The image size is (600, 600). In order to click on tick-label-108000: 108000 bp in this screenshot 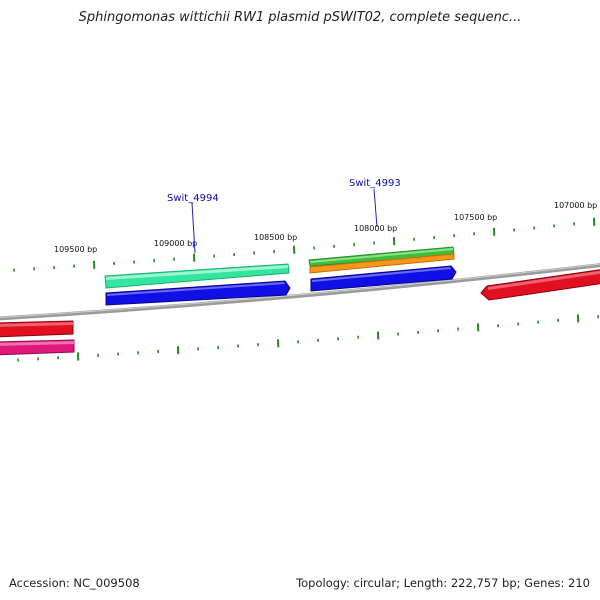, I will do `click(375, 228)`.